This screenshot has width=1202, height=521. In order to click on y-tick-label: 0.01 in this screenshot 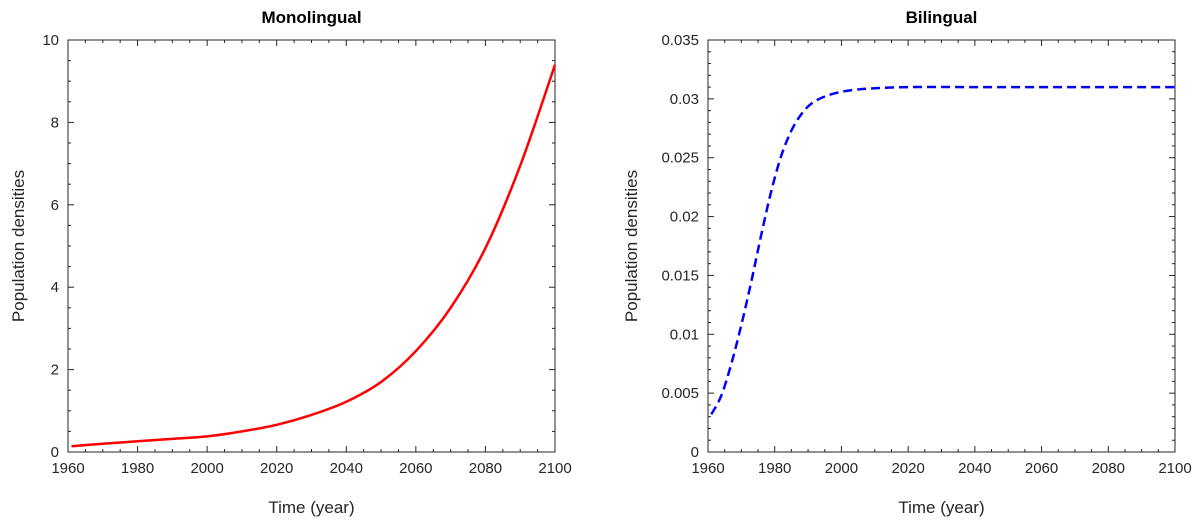, I will do `click(684, 334)`.